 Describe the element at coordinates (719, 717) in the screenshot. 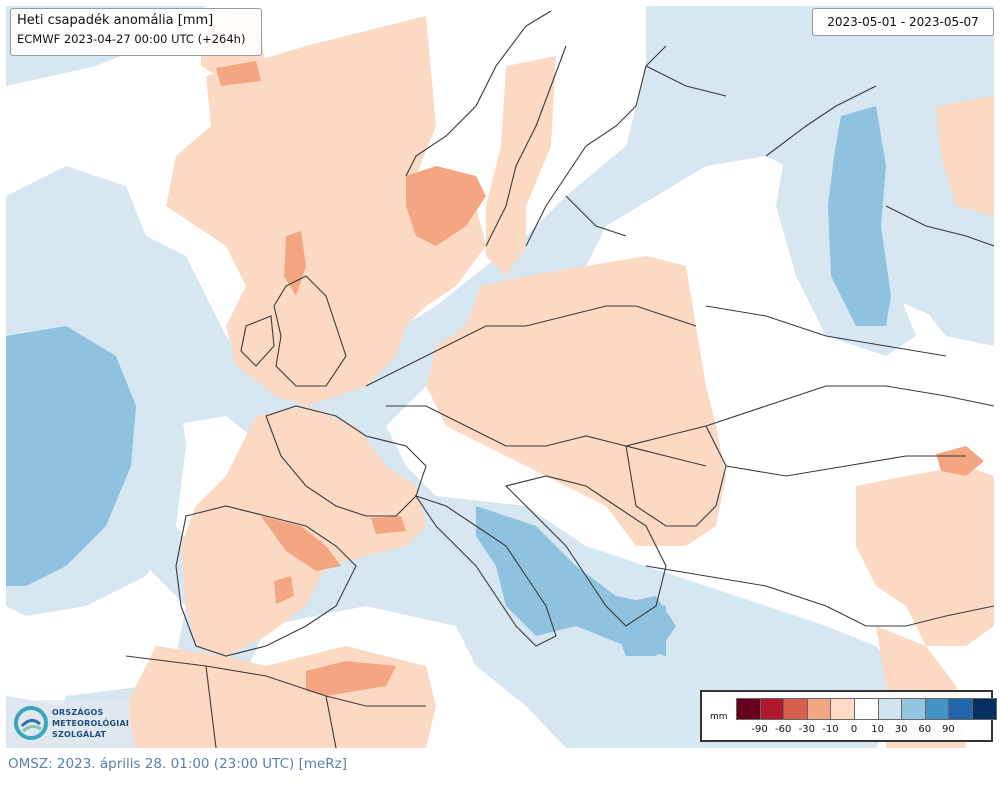

I see `legend-unit: mm` at that location.